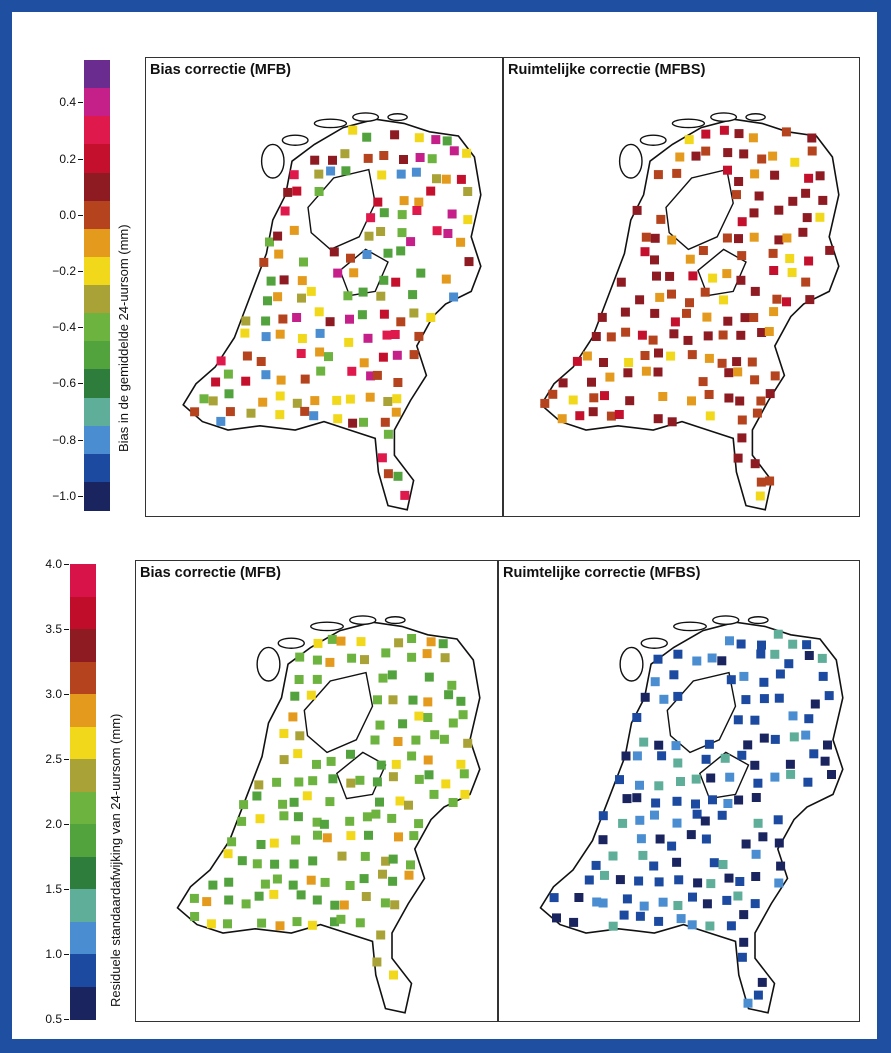  What do you see at coordinates (328, 814) in the screenshot?
I see `map-bottom-mfb` at bounding box center [328, 814].